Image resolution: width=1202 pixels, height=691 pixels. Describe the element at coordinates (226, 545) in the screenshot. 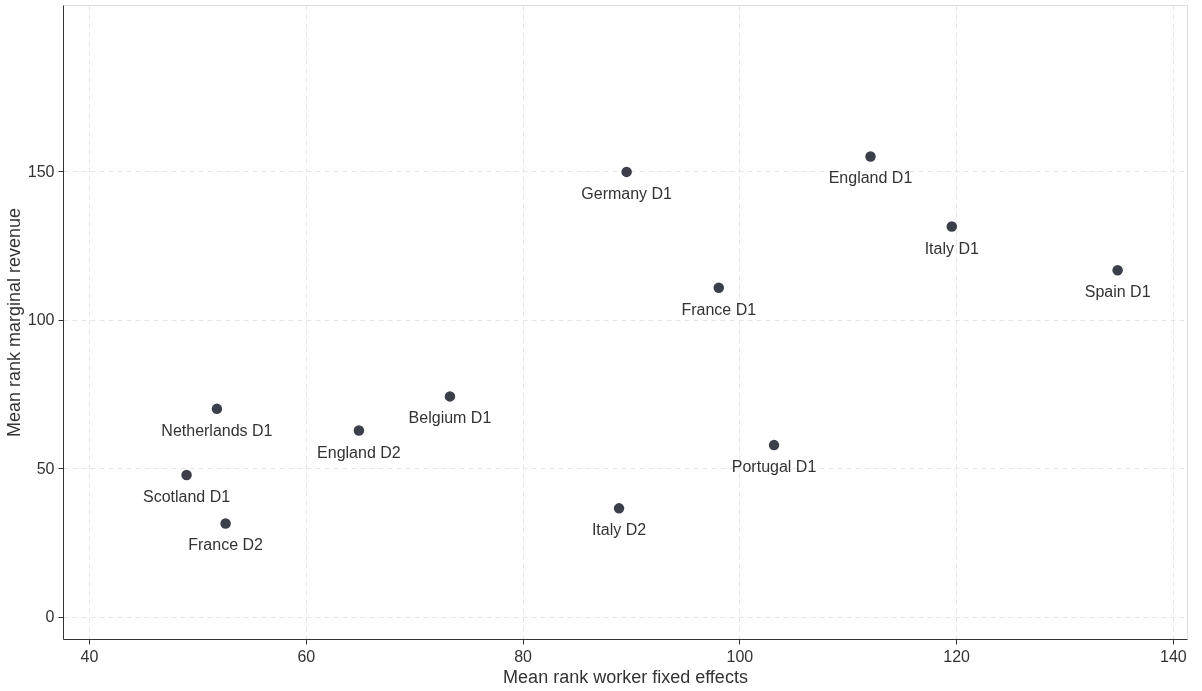

I see `annotation: France D2` at that location.